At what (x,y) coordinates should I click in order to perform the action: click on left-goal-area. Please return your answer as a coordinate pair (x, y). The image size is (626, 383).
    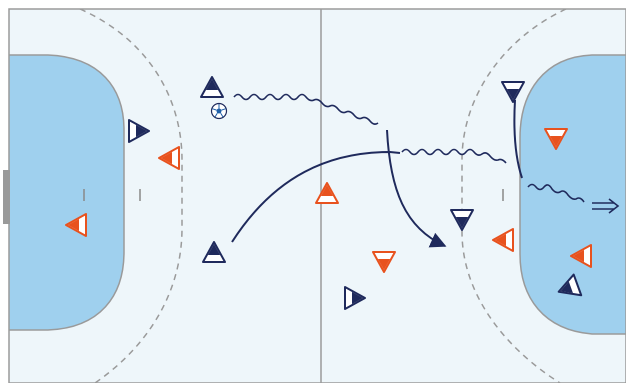
    Looking at the image, I should click on (67, 192).